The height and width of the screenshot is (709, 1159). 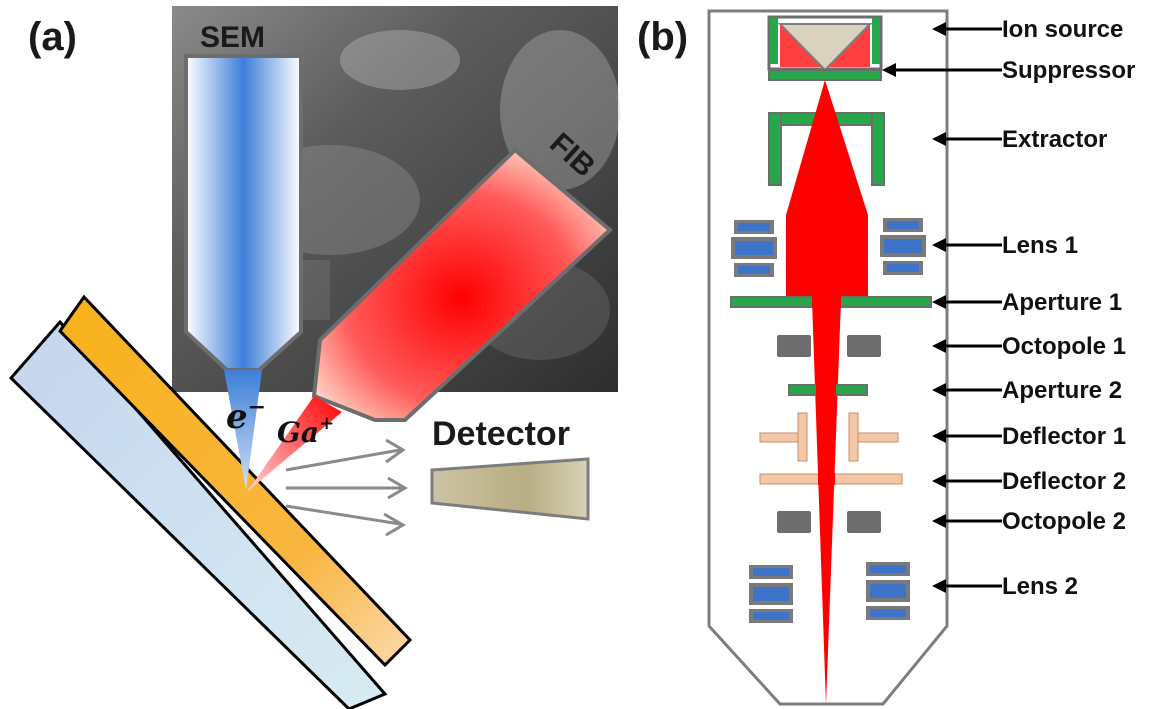 I want to click on label-octopole-2: Octopole 2, so click(x=1064, y=521).